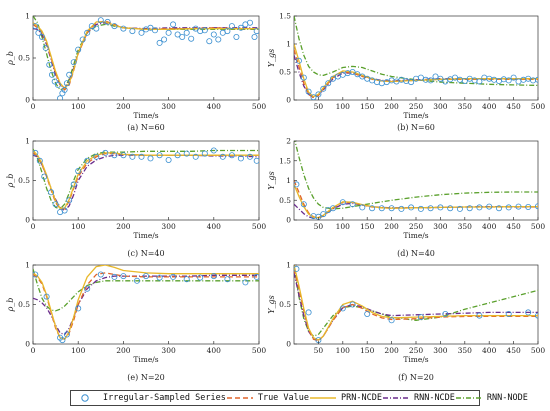  Describe the element at coordinates (24, 180) in the screenshot. I see `y-tick-label: 0.5` at that location.